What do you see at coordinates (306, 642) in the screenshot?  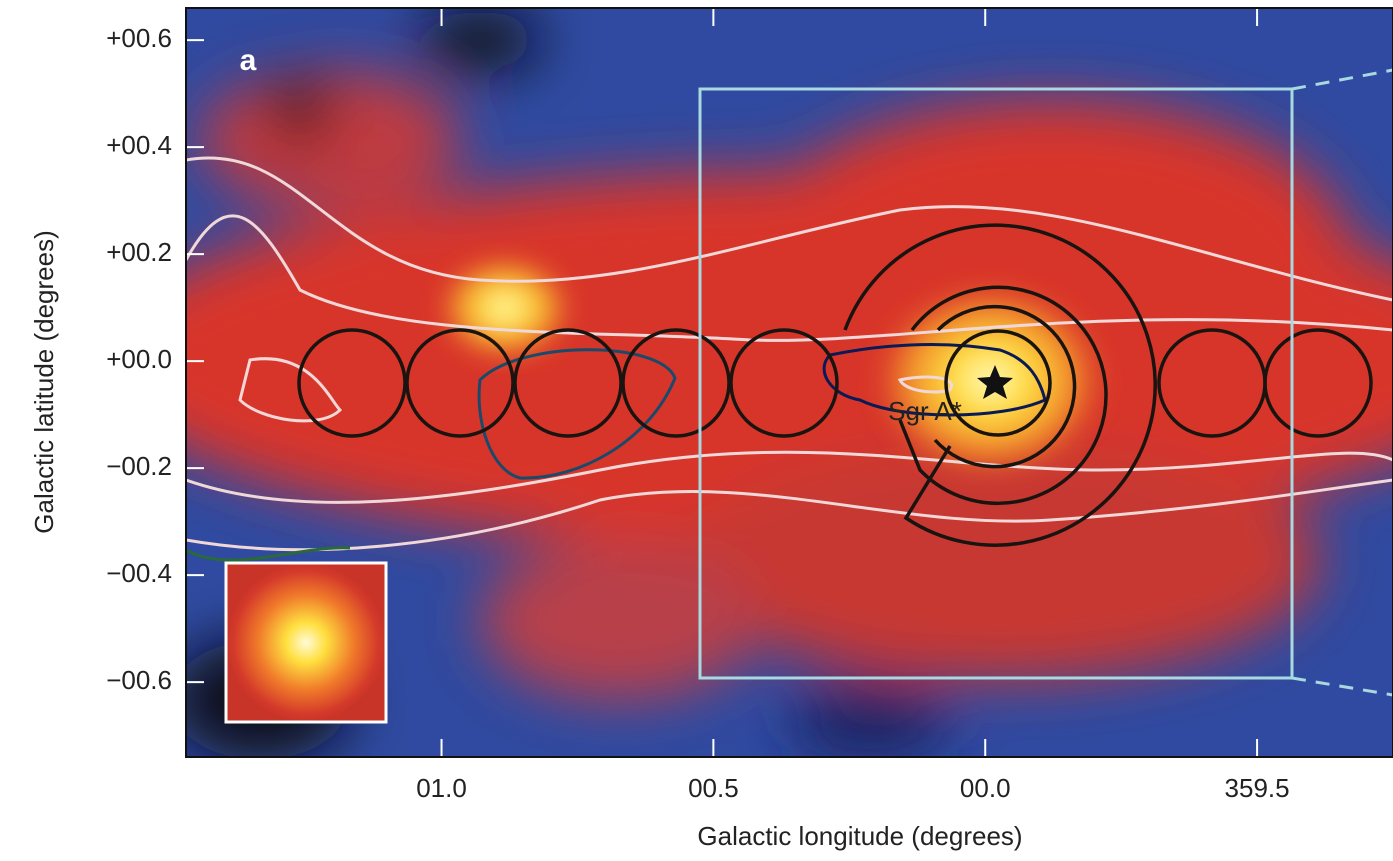 I see `psf-inset` at bounding box center [306, 642].